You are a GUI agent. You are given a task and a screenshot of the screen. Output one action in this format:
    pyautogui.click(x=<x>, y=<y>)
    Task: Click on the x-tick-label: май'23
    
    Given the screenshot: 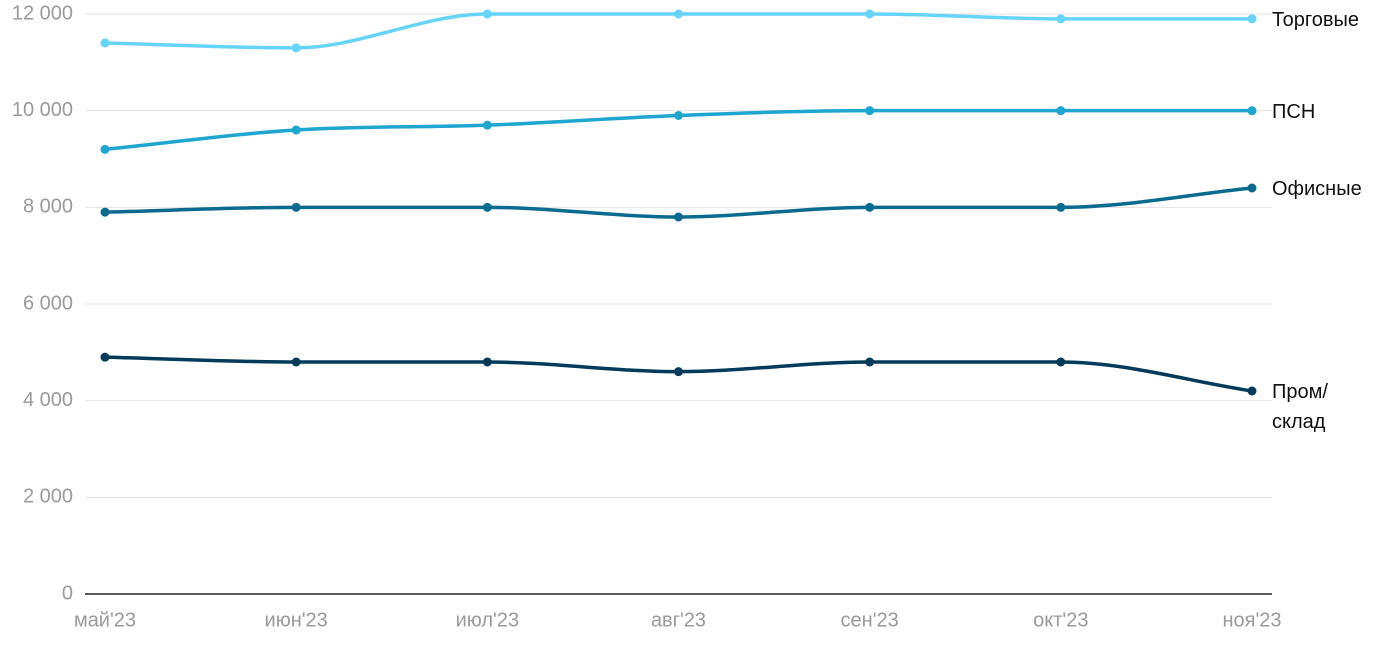 What is the action you would take?
    pyautogui.click(x=105, y=620)
    